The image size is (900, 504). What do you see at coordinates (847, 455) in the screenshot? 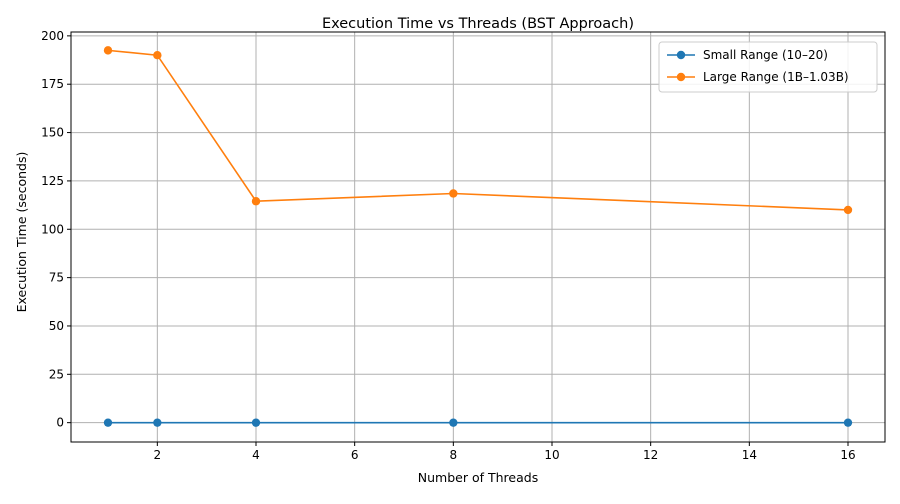
I see `x-tick-label: 16` at bounding box center [847, 455].